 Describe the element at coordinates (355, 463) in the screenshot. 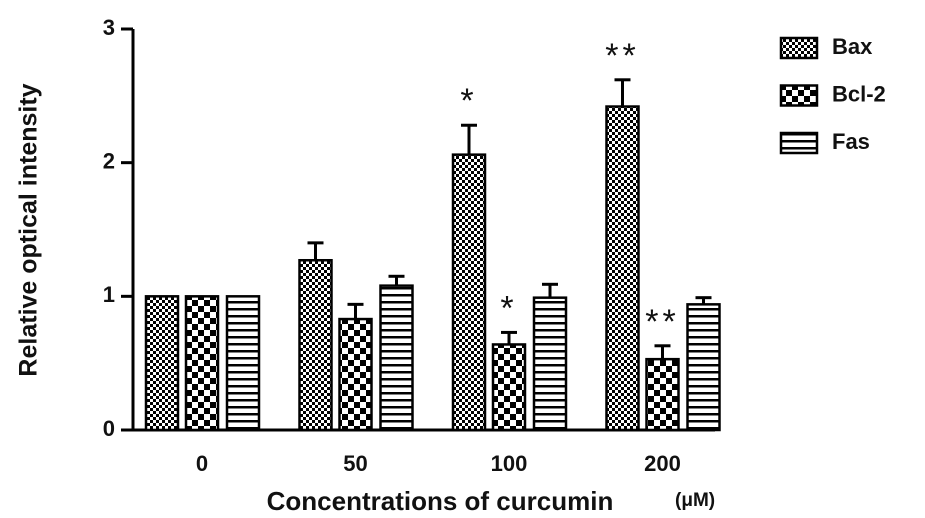

I see `x-tick-label: 50` at that location.